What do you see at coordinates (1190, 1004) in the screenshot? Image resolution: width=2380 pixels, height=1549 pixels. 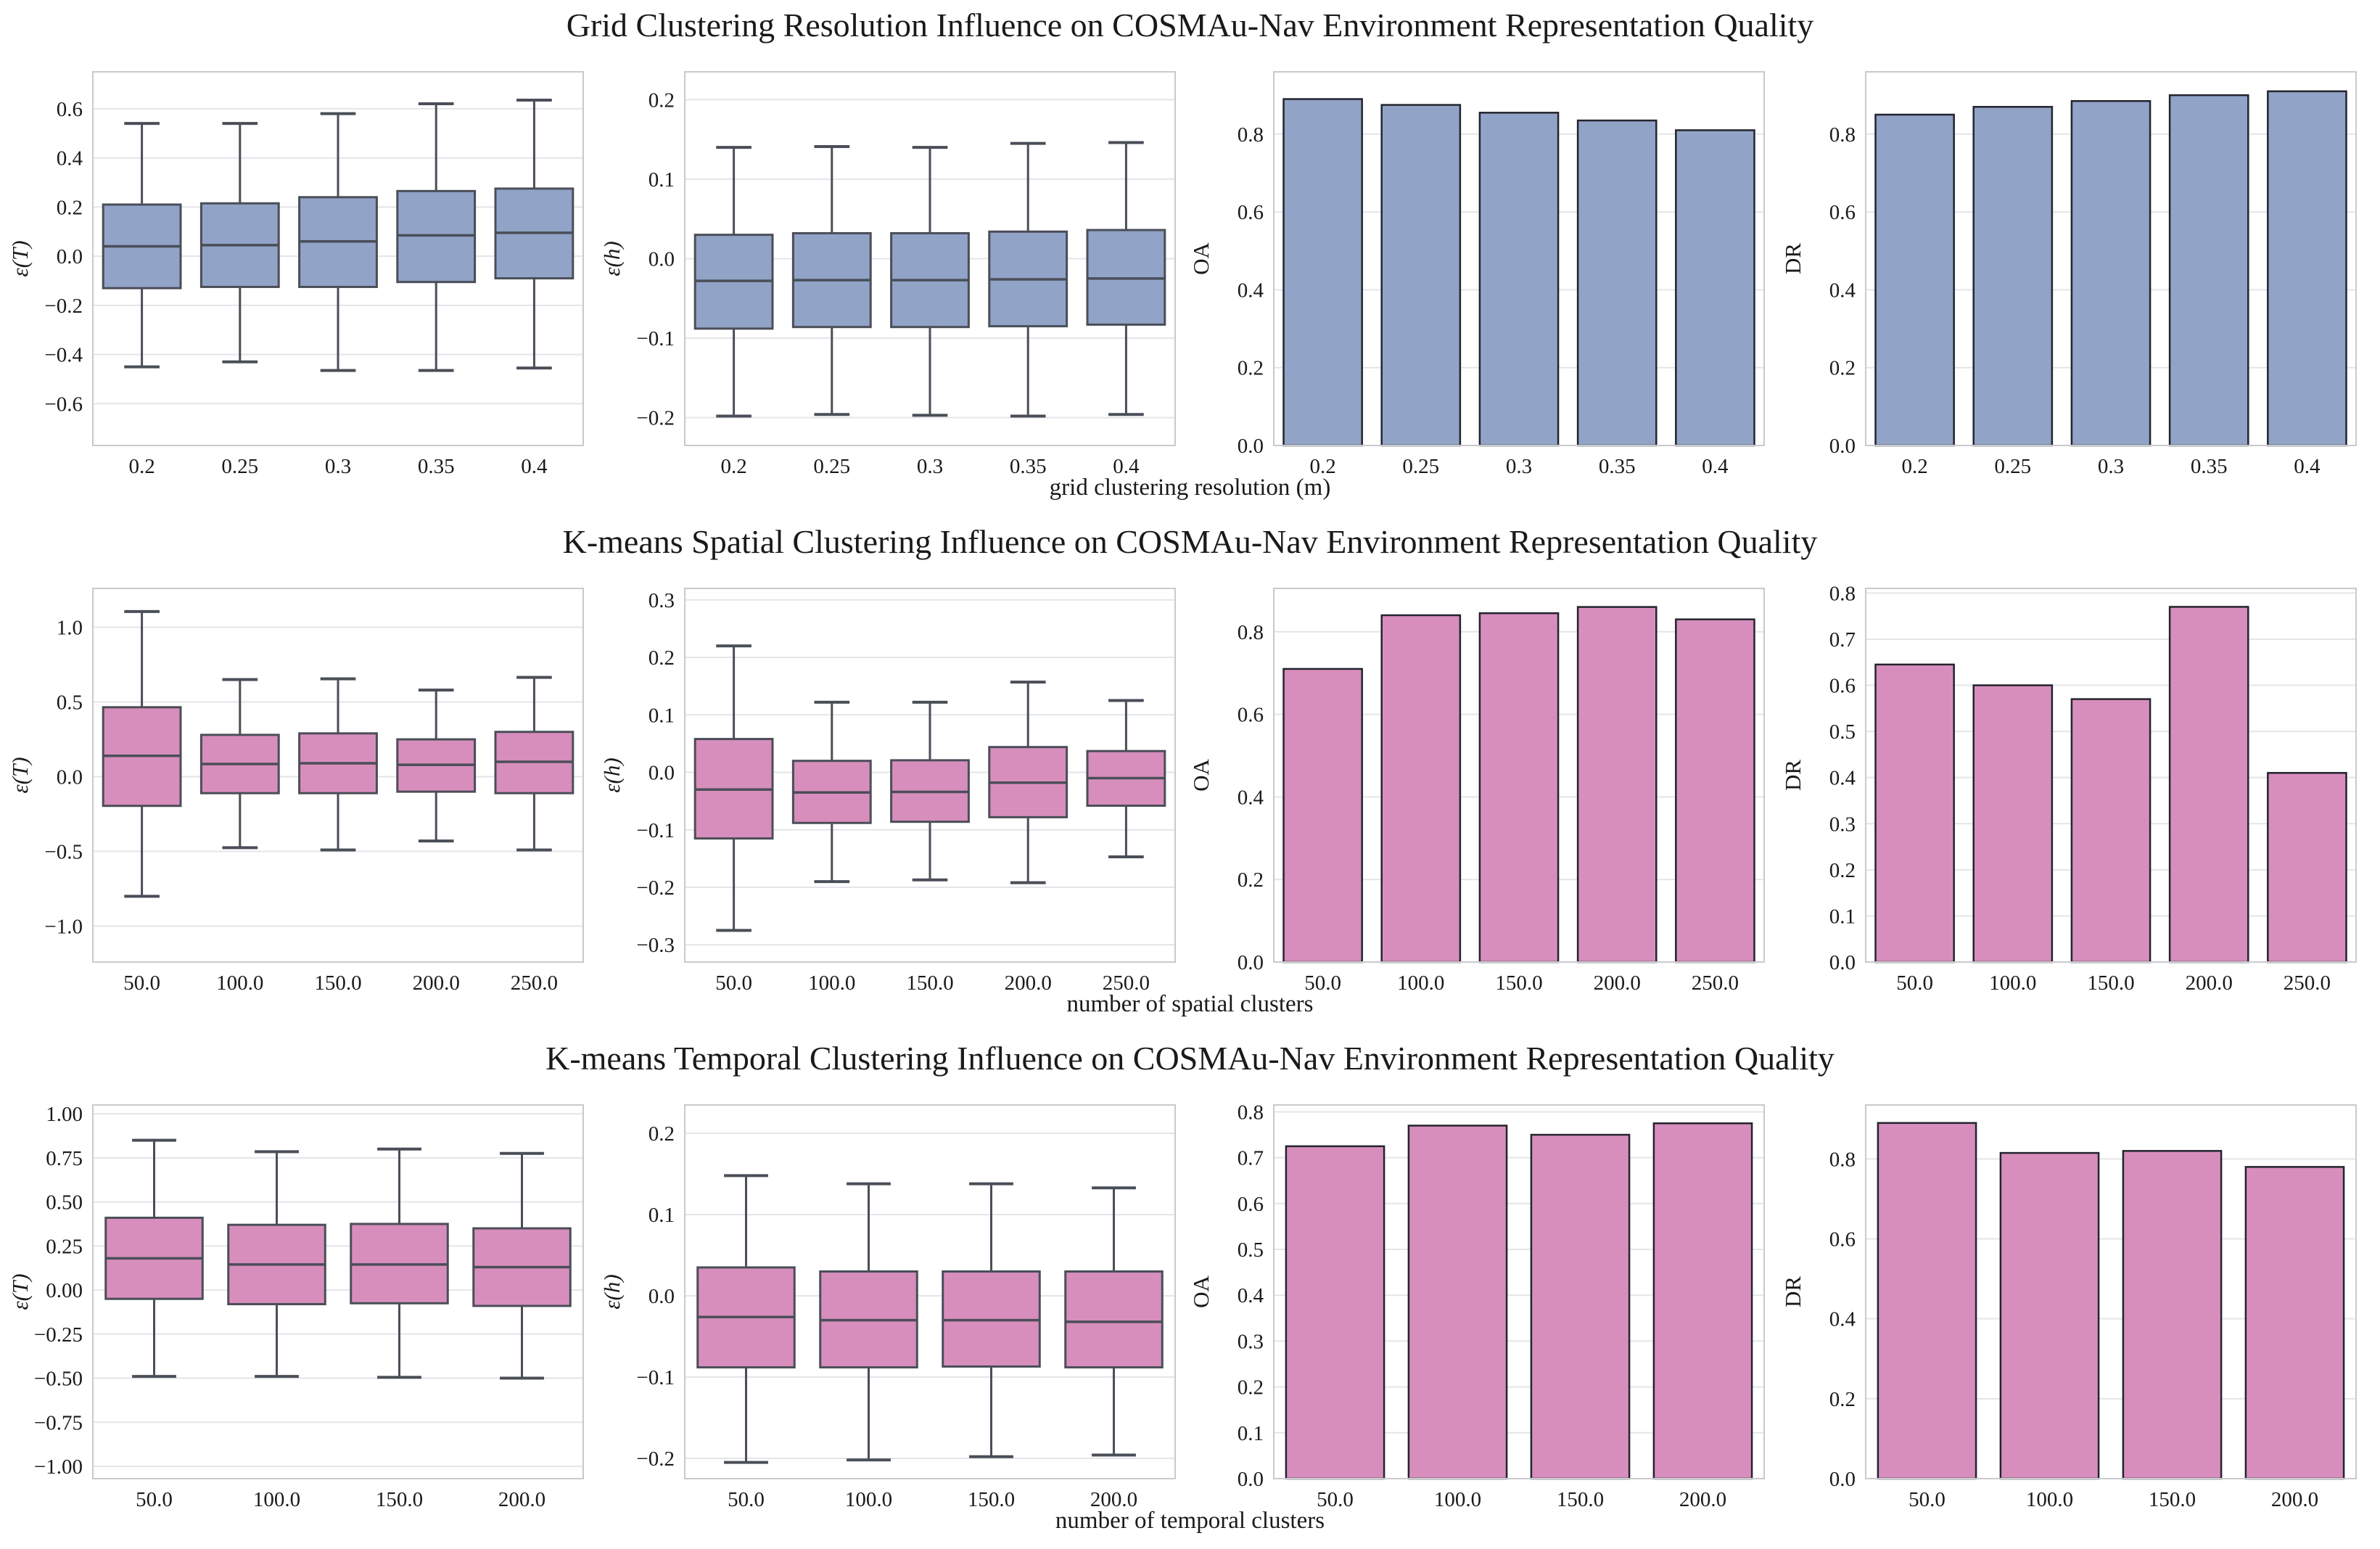 I see `row2-x-axis-label: number of spatial clusters` at bounding box center [1190, 1004].